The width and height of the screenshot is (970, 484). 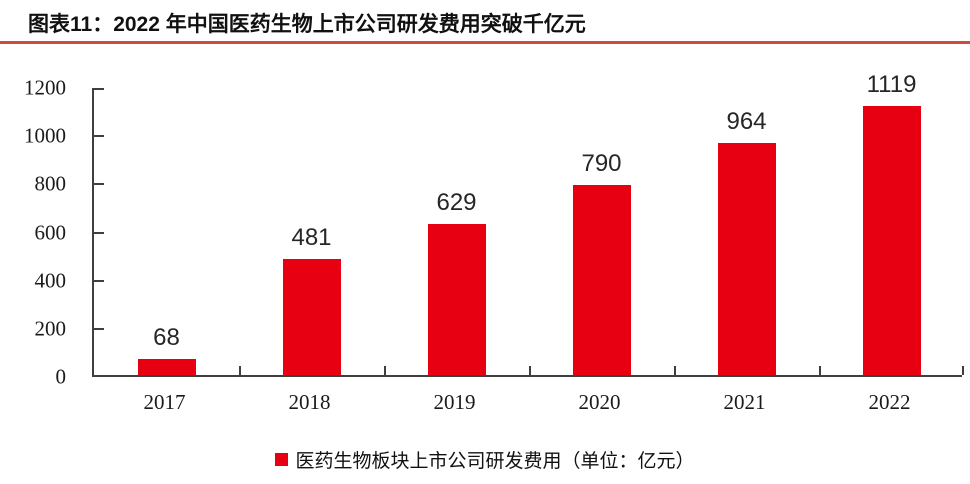 What do you see at coordinates (61, 376) in the screenshot?
I see `y-axis-label-0: 0` at bounding box center [61, 376].